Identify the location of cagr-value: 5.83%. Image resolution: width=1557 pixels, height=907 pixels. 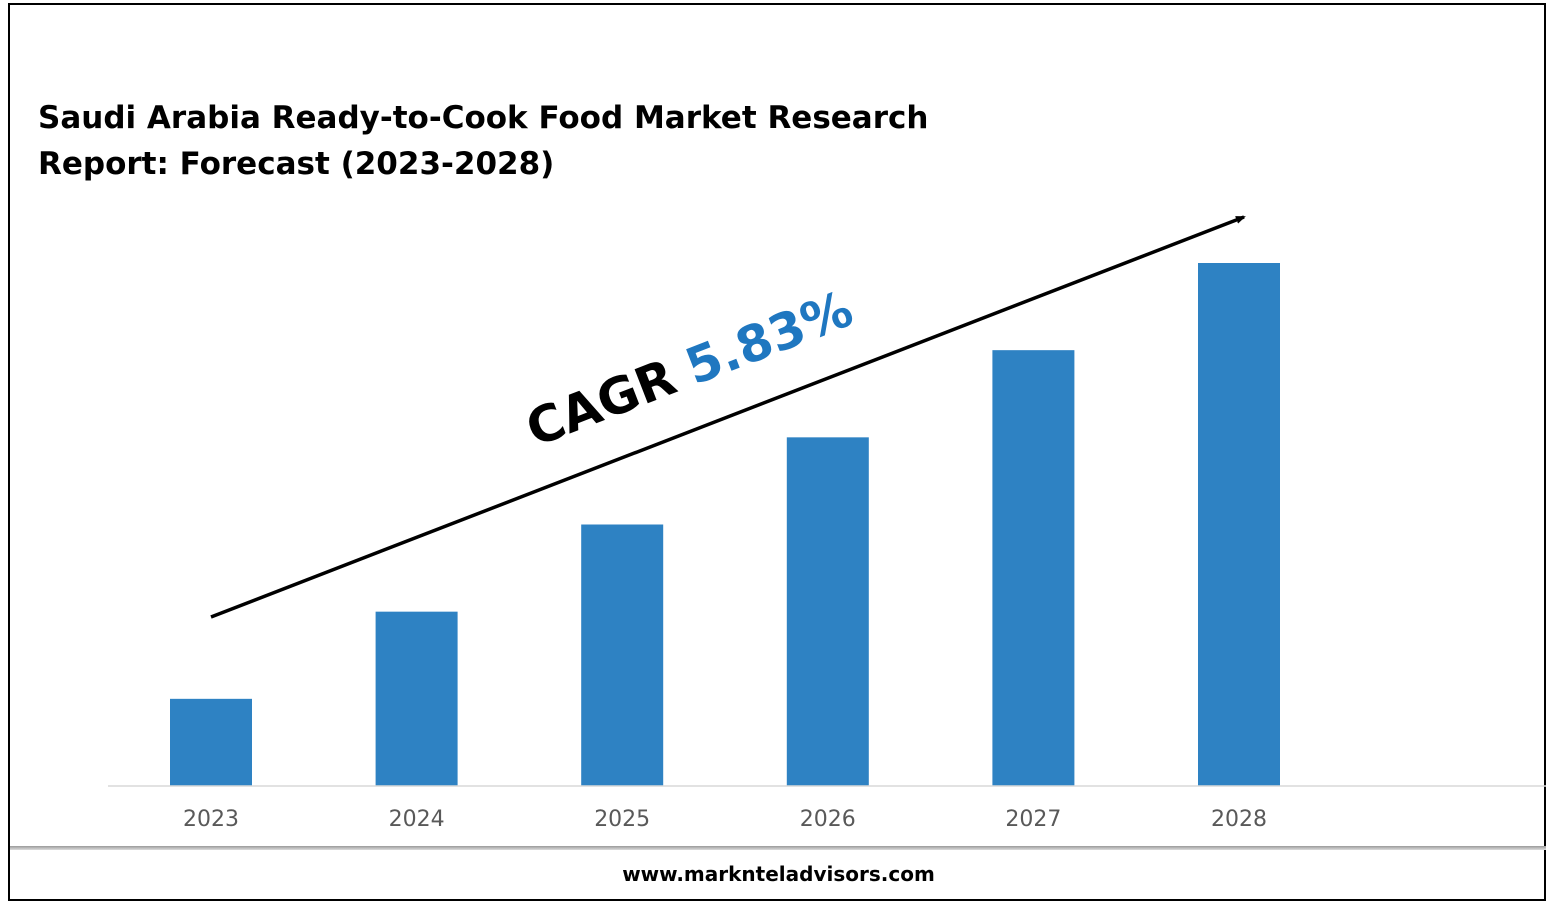
(769, 338).